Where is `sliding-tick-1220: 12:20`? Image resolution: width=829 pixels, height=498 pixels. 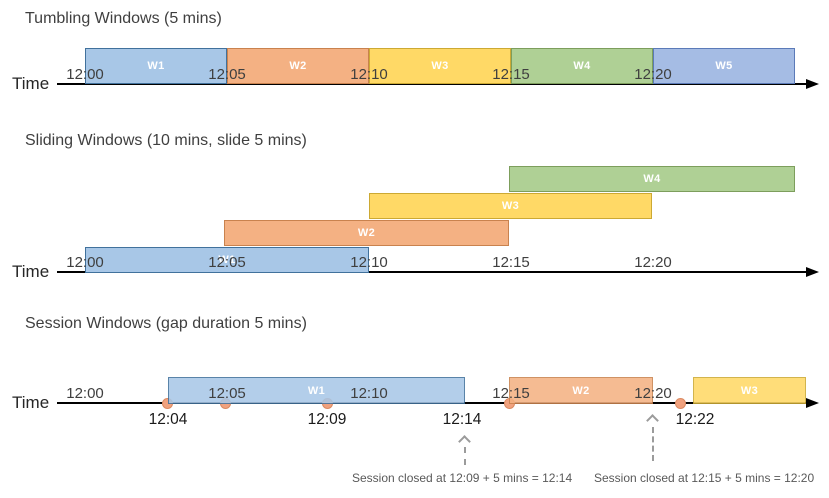 sliding-tick-1220: 12:20 is located at coordinates (653, 262).